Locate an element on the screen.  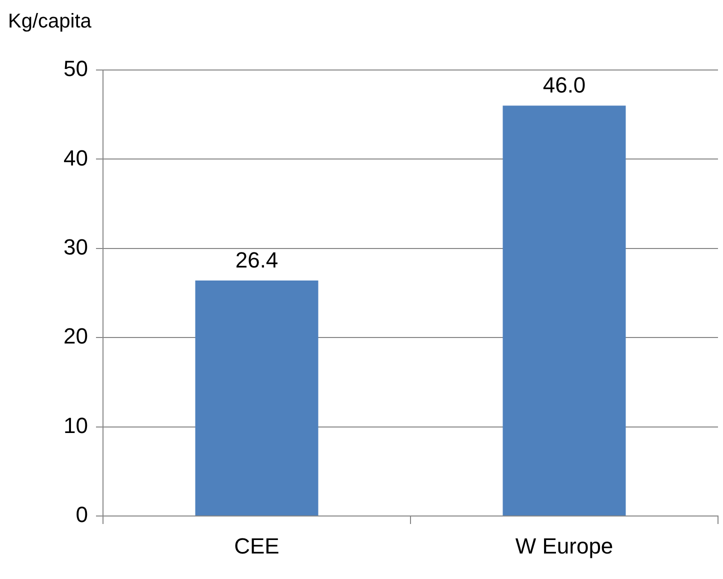
data-label: 46.0 is located at coordinates (564, 85).